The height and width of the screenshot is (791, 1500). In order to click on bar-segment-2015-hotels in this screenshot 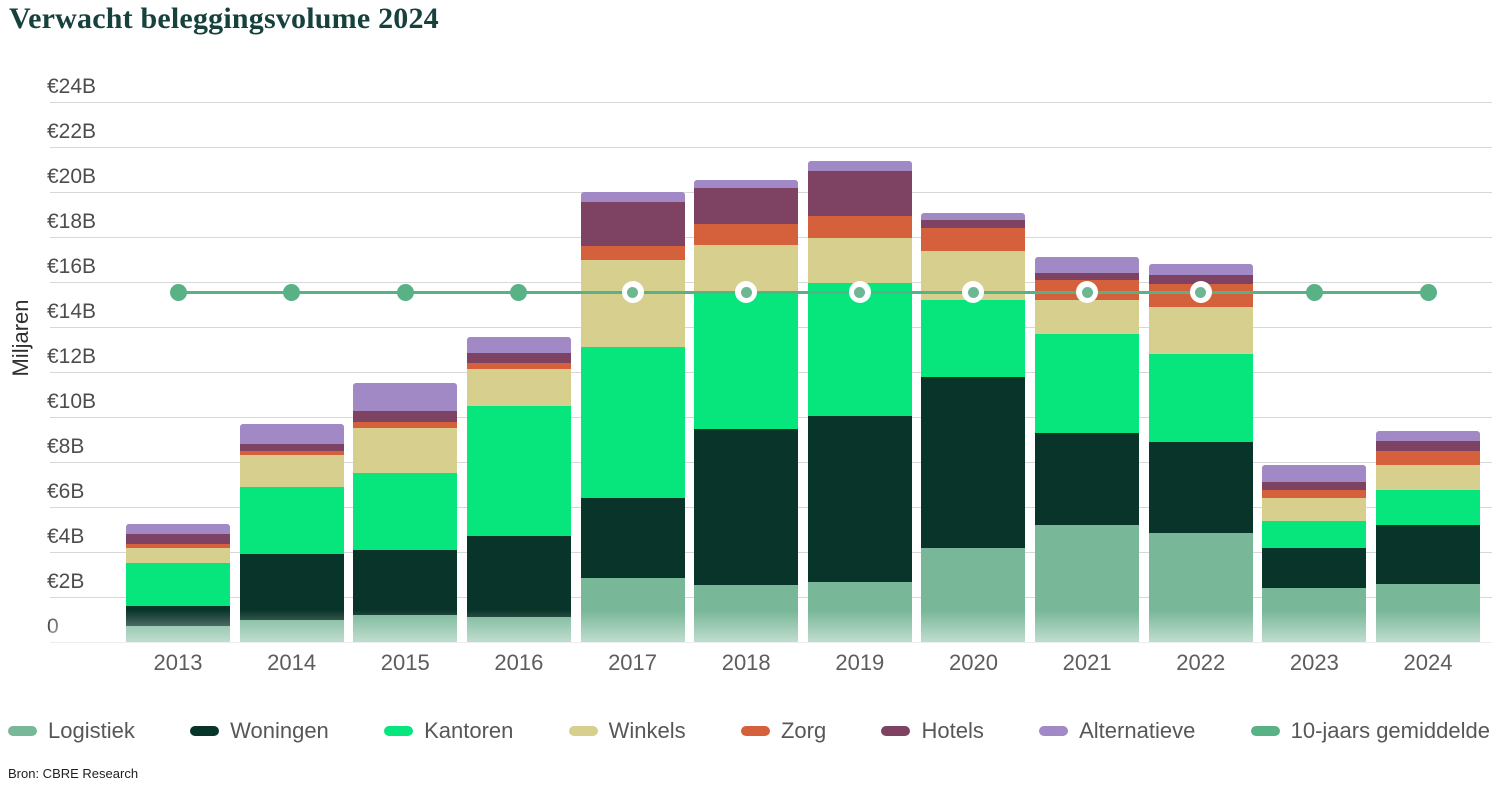, I will do `click(405, 416)`.